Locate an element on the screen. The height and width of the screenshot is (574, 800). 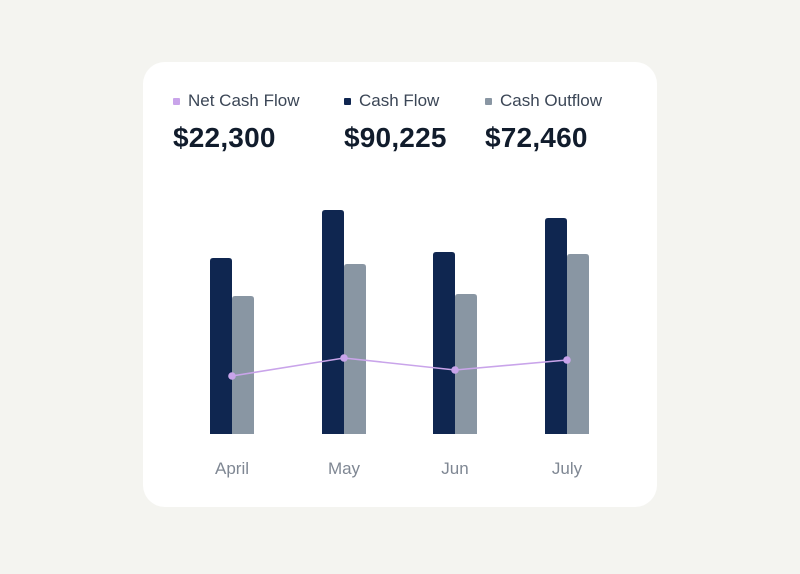
legend-item-net-cash-flow: Net Cash Flow $22,300 is located at coordinates (236, 121).